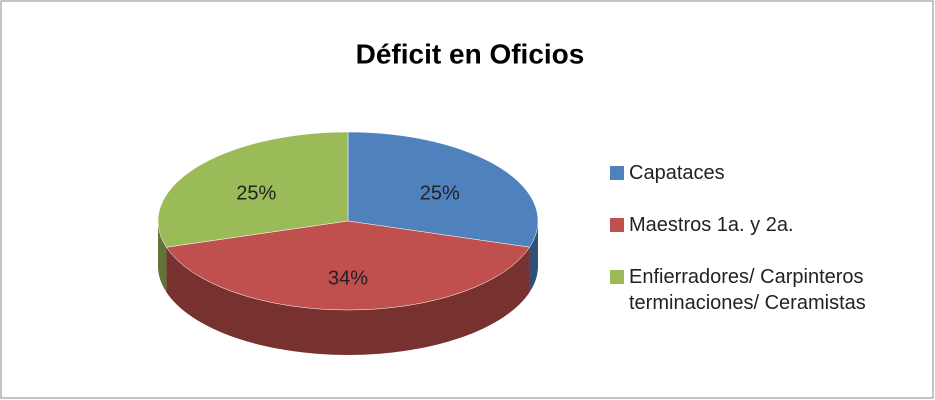 The width and height of the screenshot is (935, 400). Describe the element at coordinates (470, 53) in the screenshot. I see `chart-title: Déficit en Oficios` at that location.